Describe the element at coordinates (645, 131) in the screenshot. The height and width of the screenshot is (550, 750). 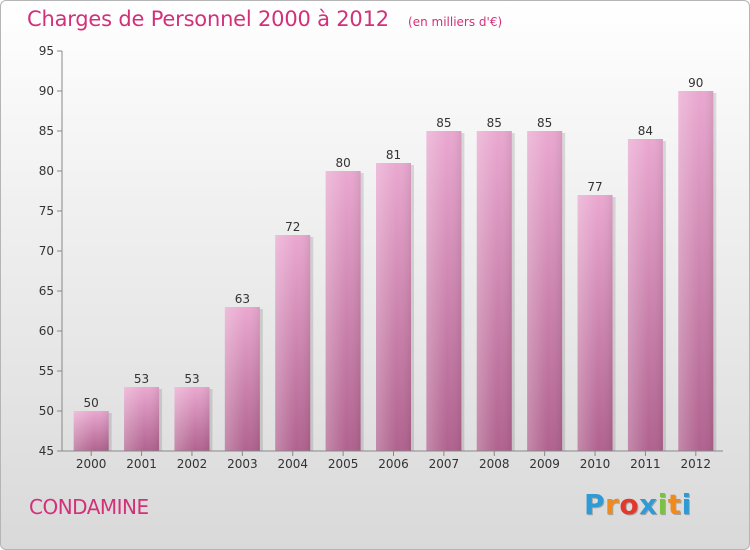
I see `bar-value-label: 84` at that location.